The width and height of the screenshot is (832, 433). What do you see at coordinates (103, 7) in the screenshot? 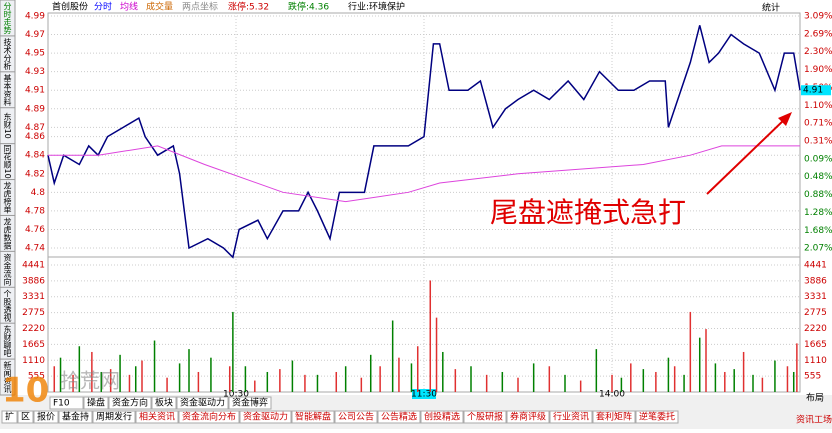
I see `header-item: 分时` at bounding box center [103, 7].